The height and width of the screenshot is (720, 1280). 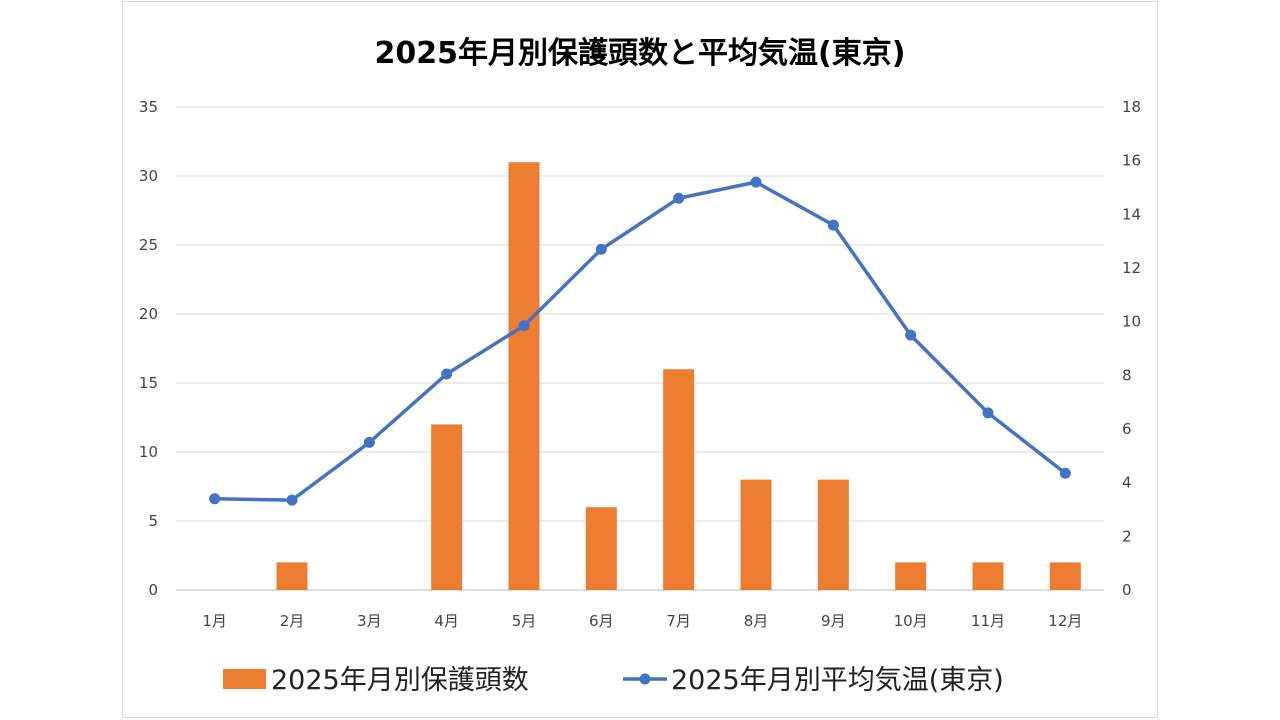 I want to click on x-tick-label: 11月, so click(x=988, y=621).